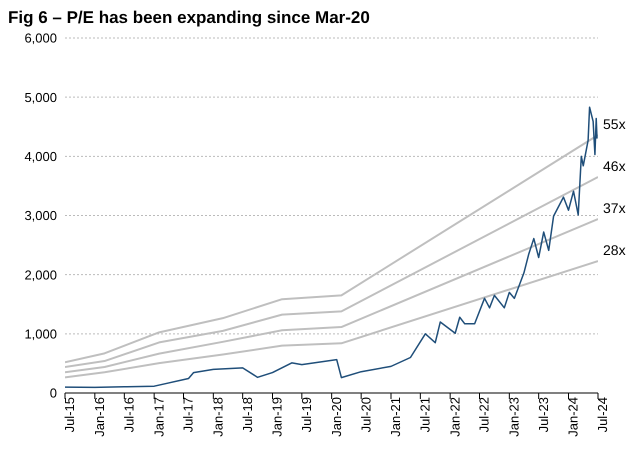 The width and height of the screenshot is (638, 459). I want to click on x-tick-label: Jul-21, so click(425, 414).